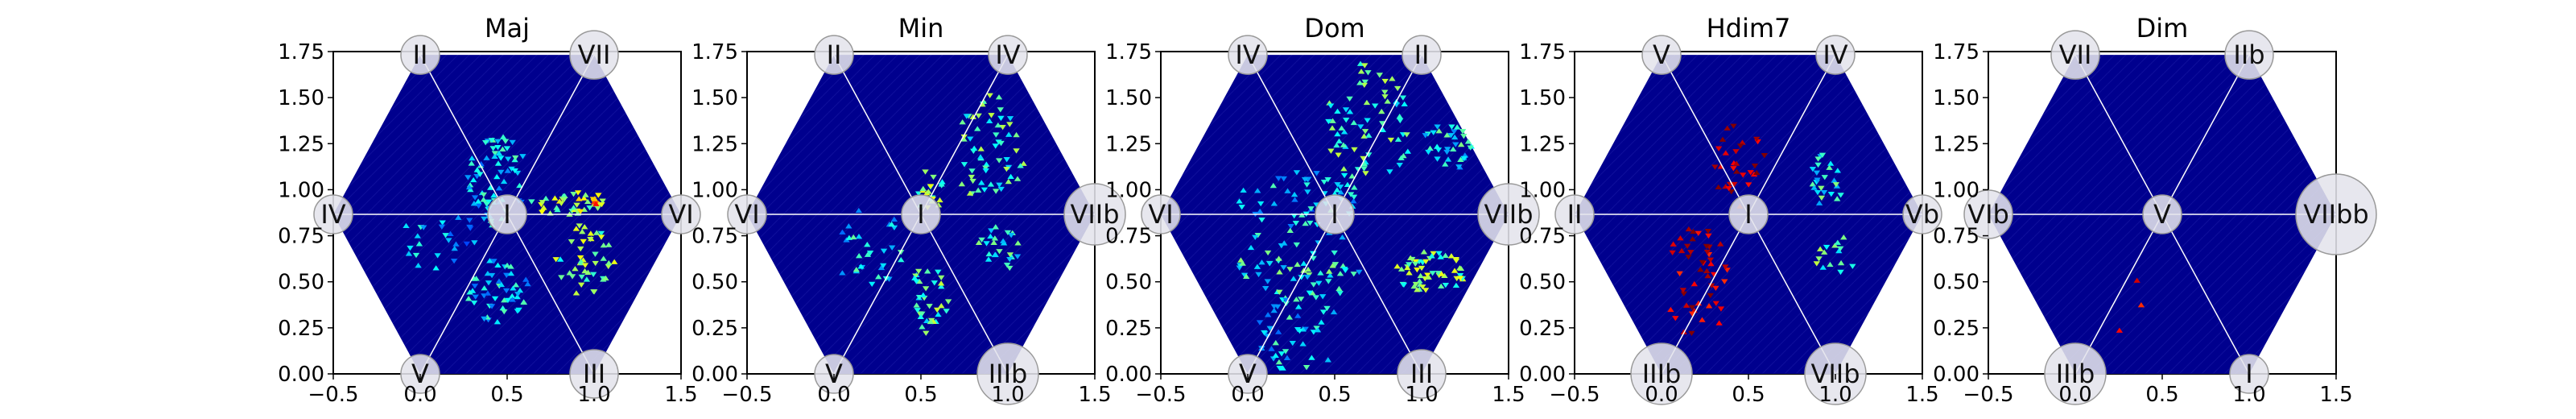  What do you see at coordinates (1128, 283) in the screenshot?
I see `y-tick-label: 0.50` at bounding box center [1128, 283].